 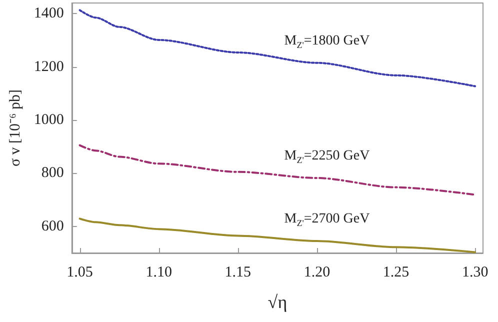 I want to click on x-axis-title: √η, so click(x=278, y=302).